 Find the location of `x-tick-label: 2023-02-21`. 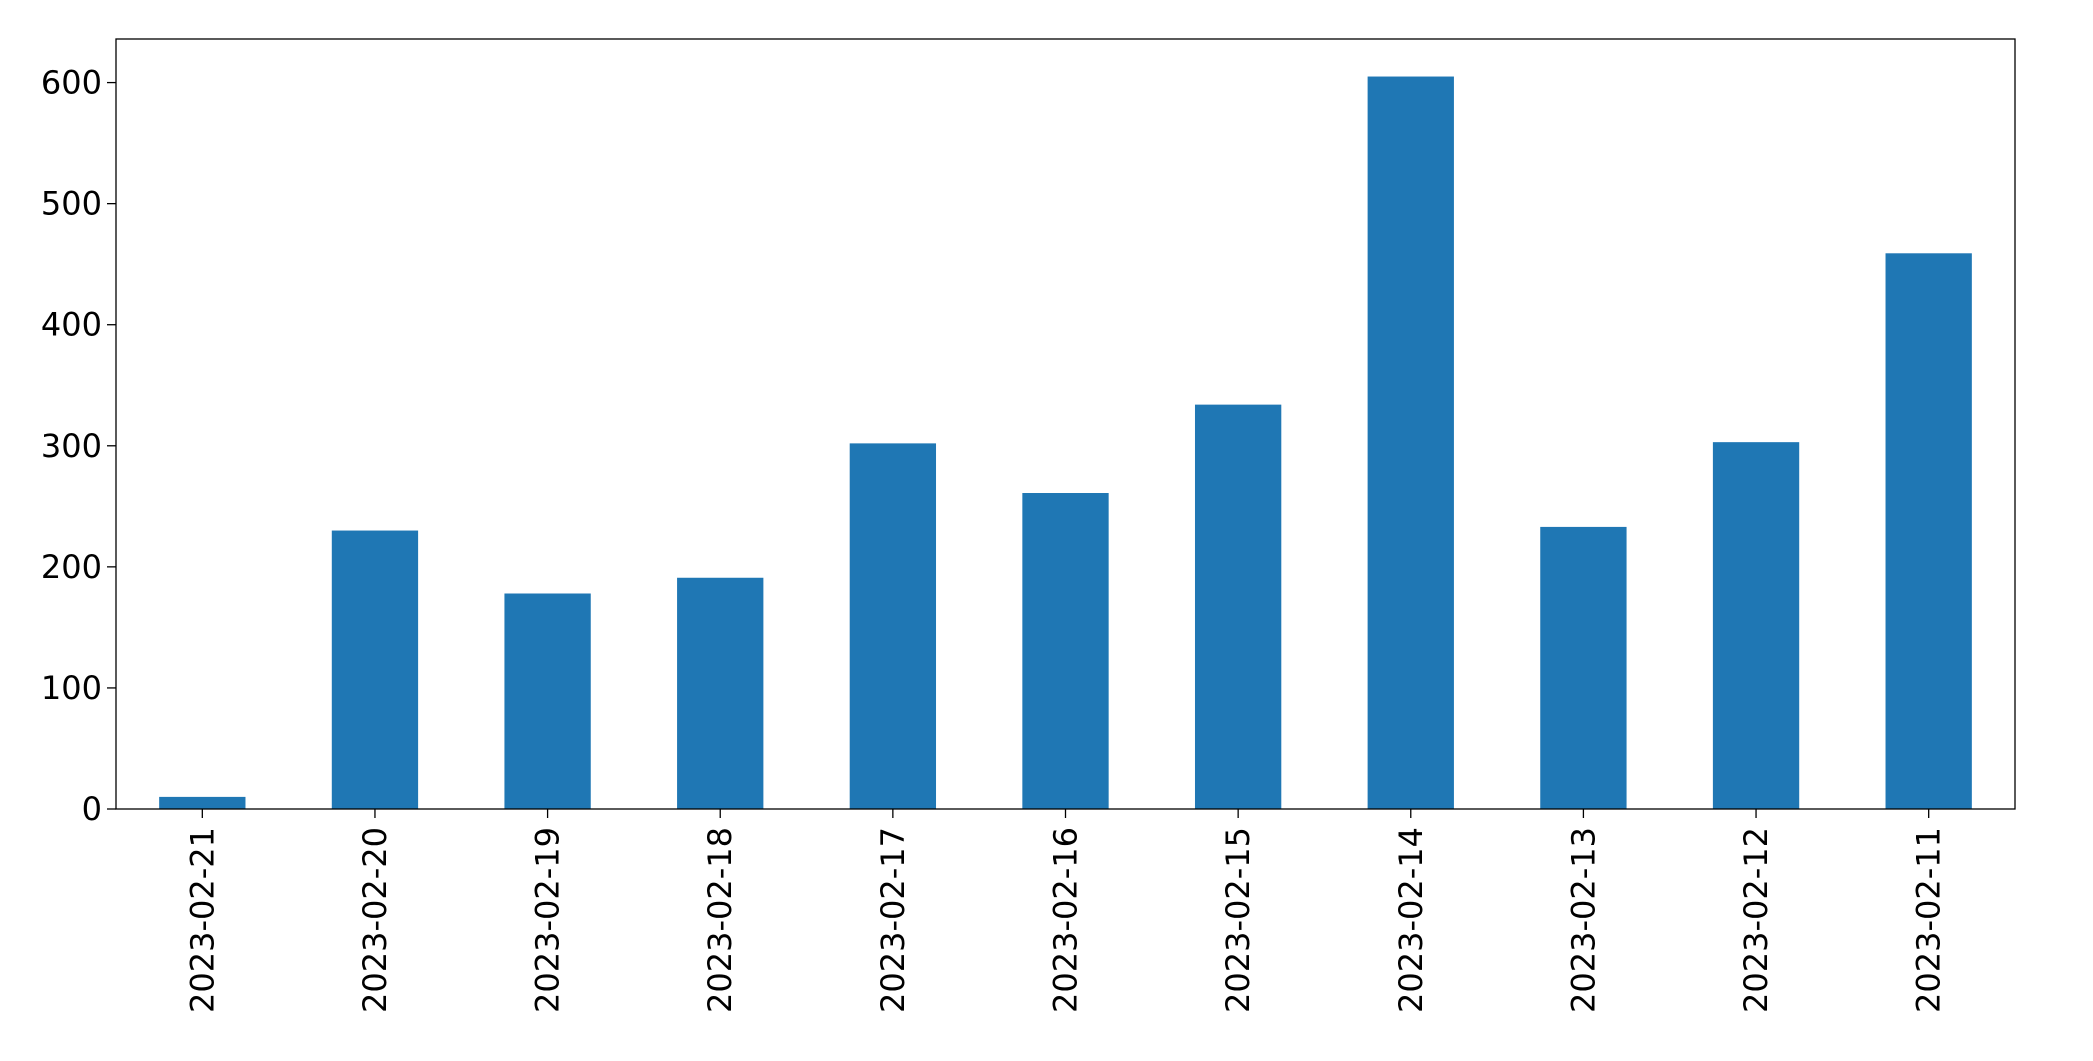

x-tick-label: 2023-02-21 is located at coordinates (202, 920).